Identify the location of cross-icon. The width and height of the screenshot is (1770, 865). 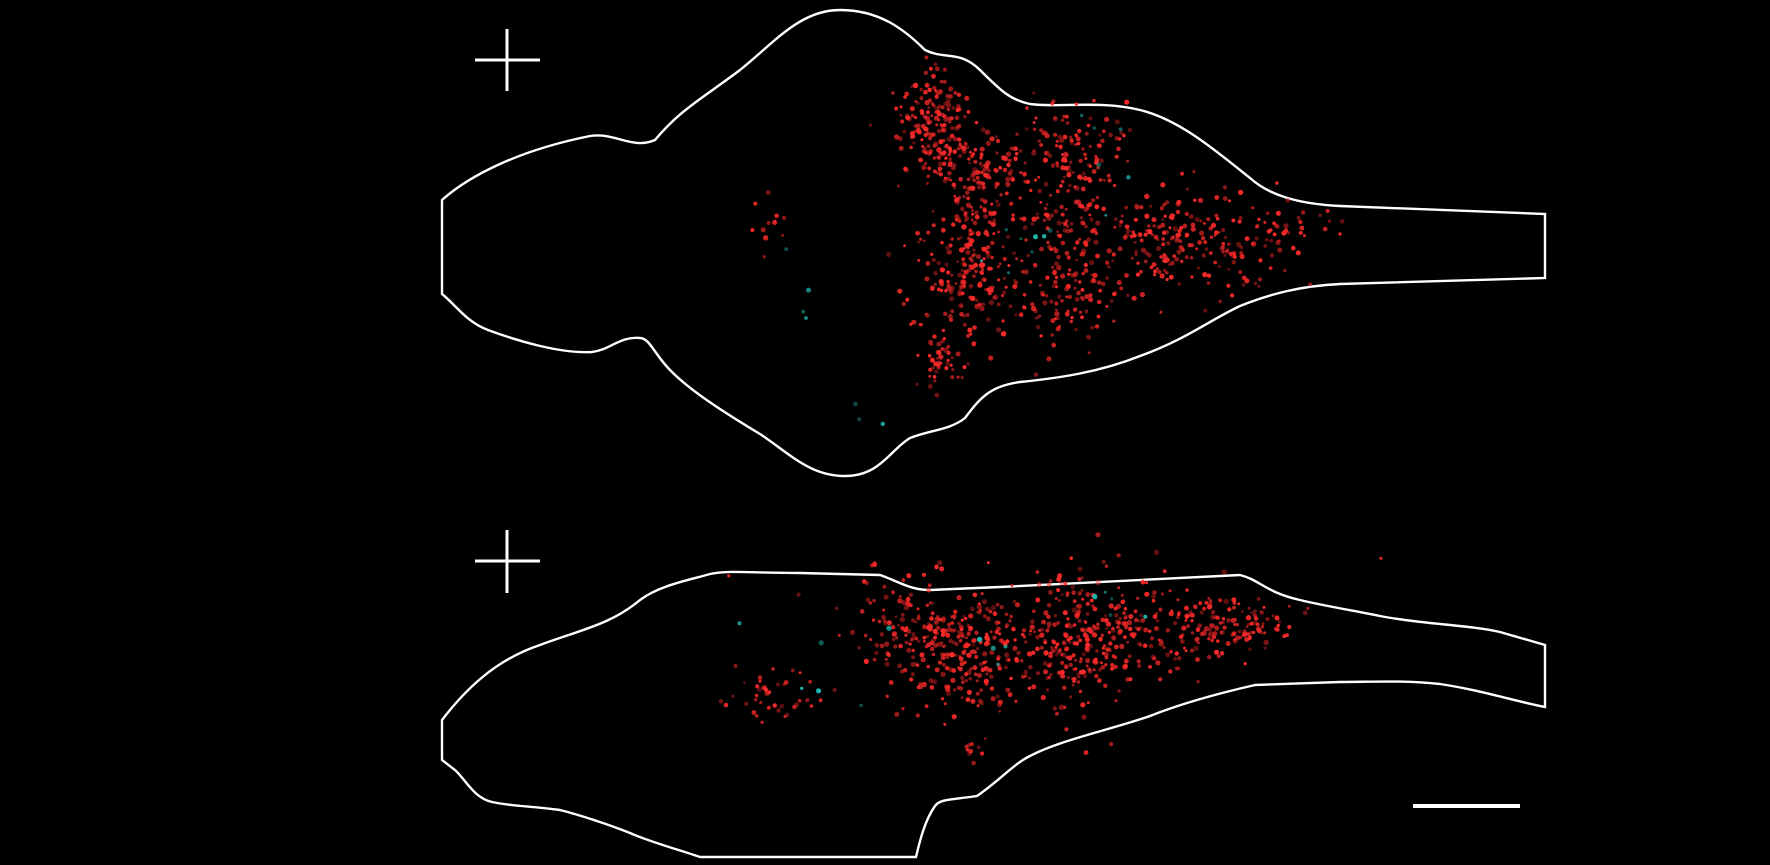
(507, 561).